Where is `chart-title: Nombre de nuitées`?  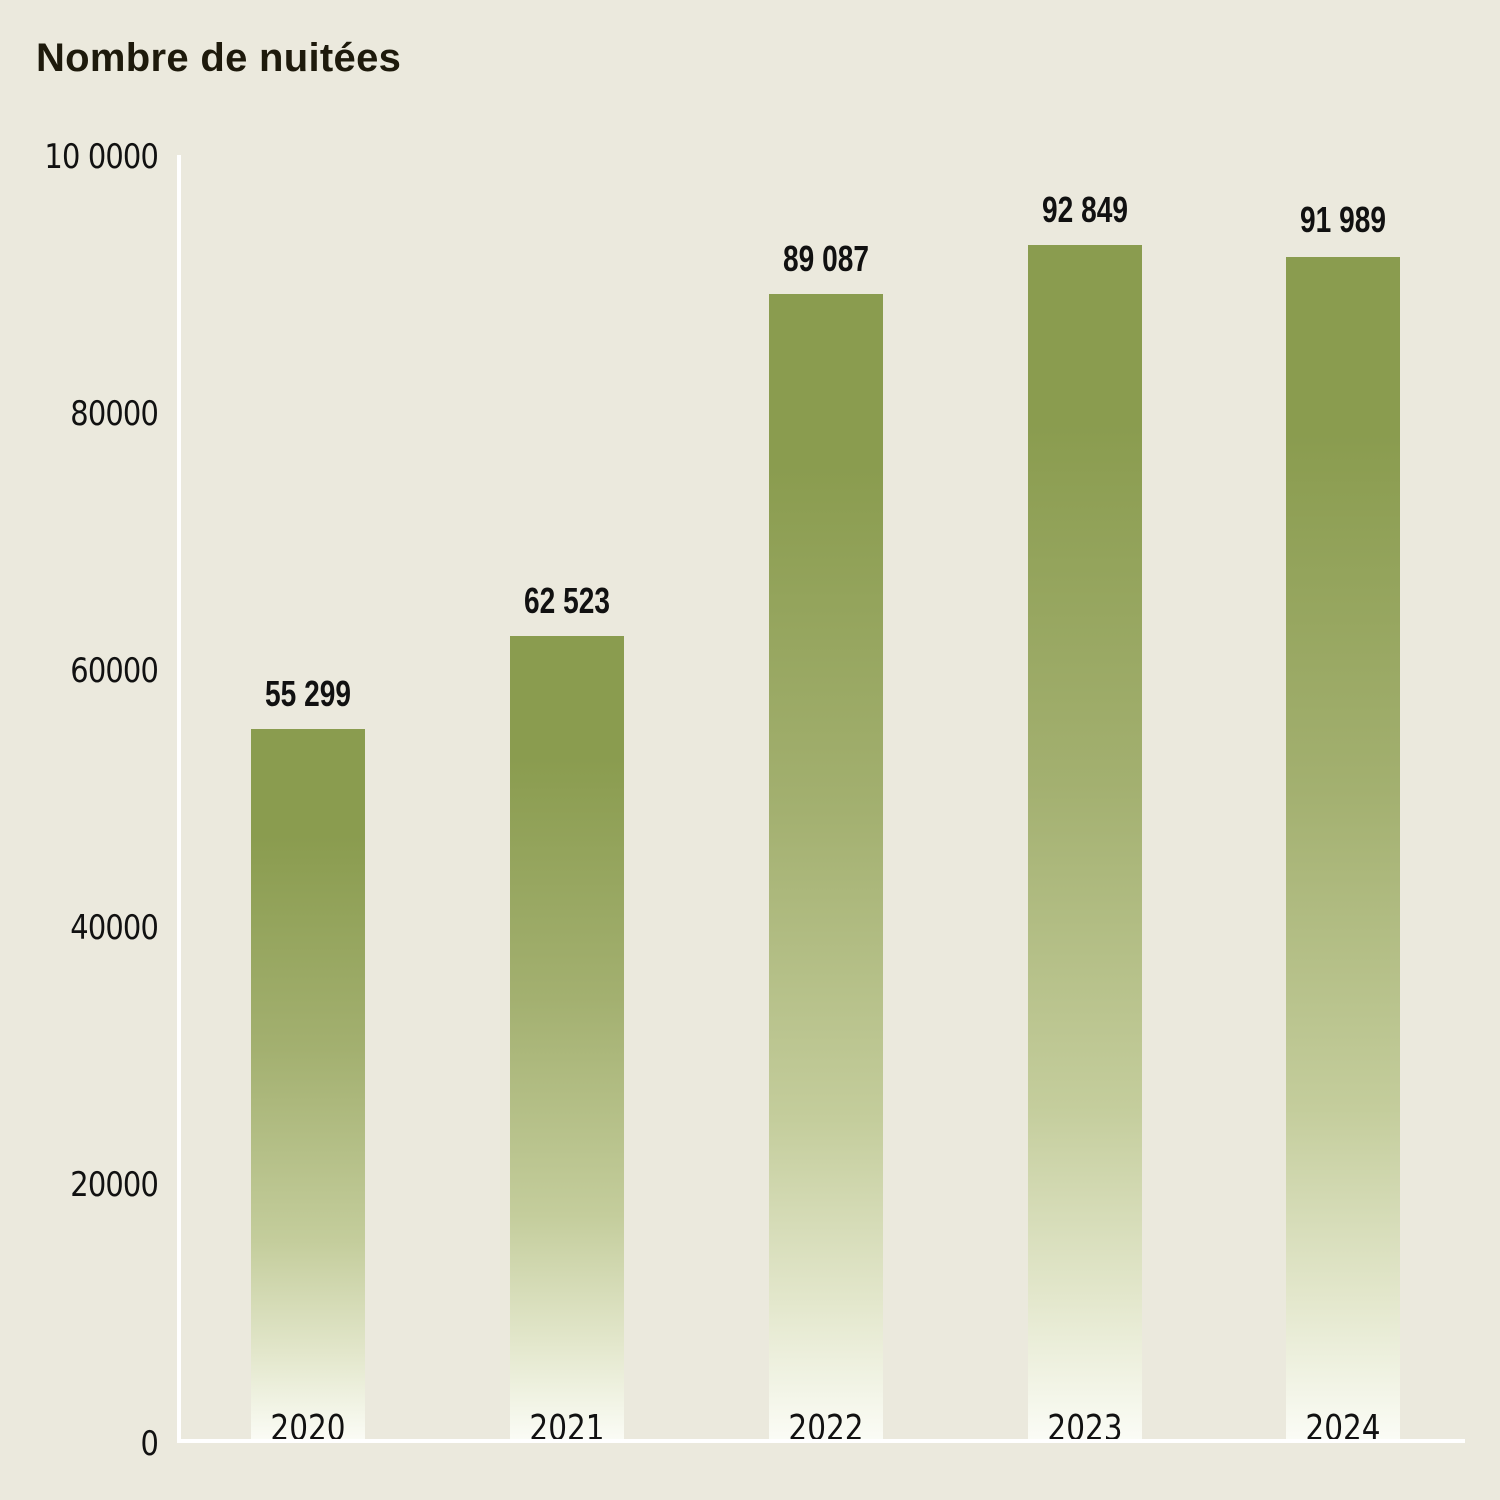 chart-title: Nombre de nuitées is located at coordinates (219, 58).